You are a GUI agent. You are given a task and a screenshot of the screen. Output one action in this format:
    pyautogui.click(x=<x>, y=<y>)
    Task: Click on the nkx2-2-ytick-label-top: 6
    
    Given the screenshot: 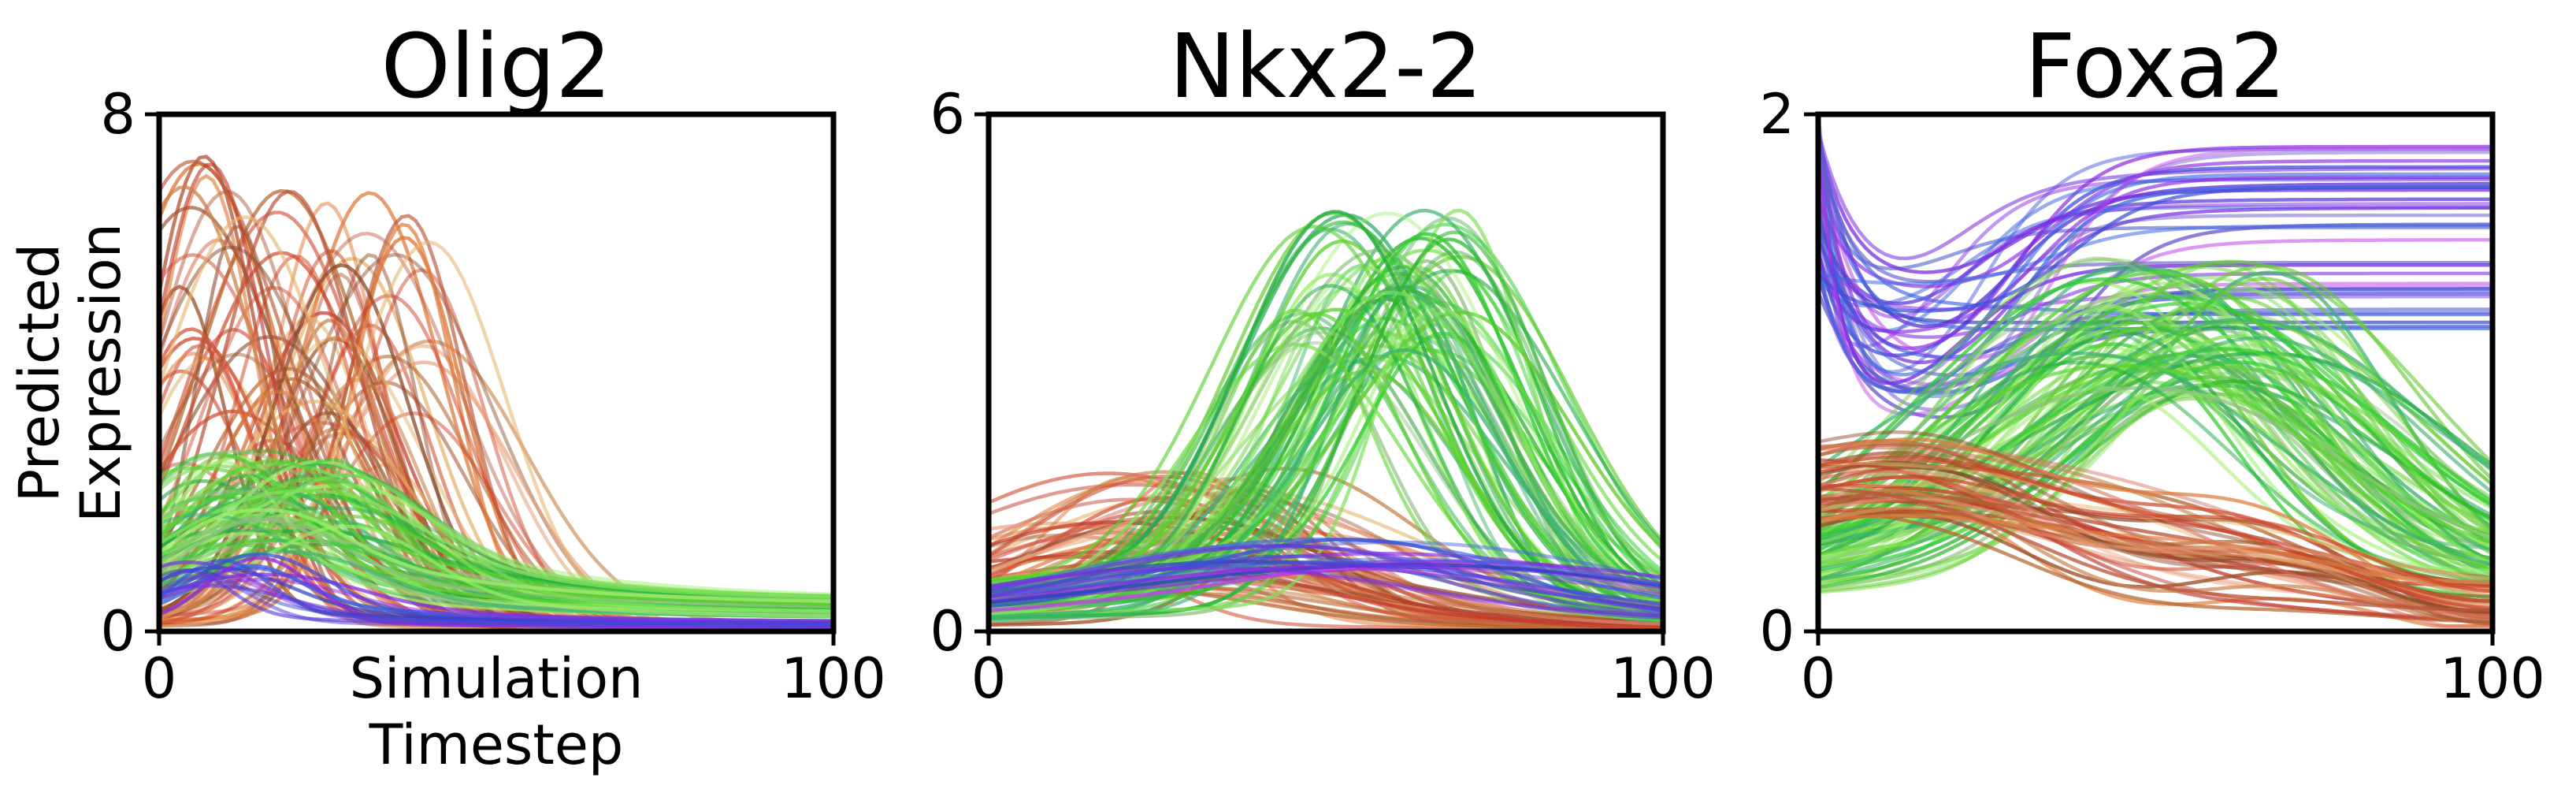 What is the action you would take?
    pyautogui.click(x=947, y=115)
    